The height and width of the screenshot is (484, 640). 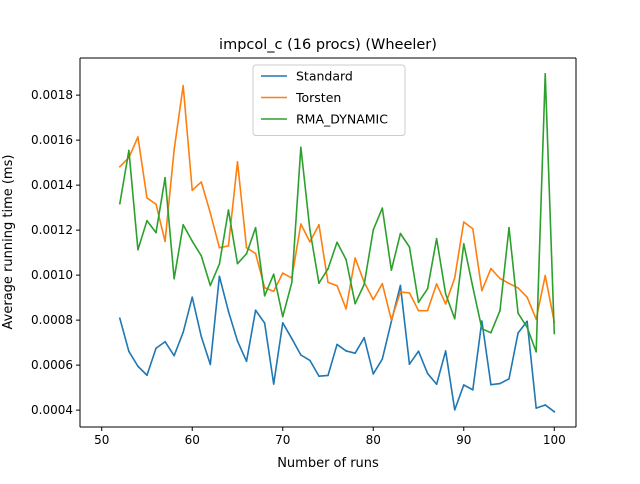 I want to click on legend-label-torsten: Torsten, so click(x=318, y=97).